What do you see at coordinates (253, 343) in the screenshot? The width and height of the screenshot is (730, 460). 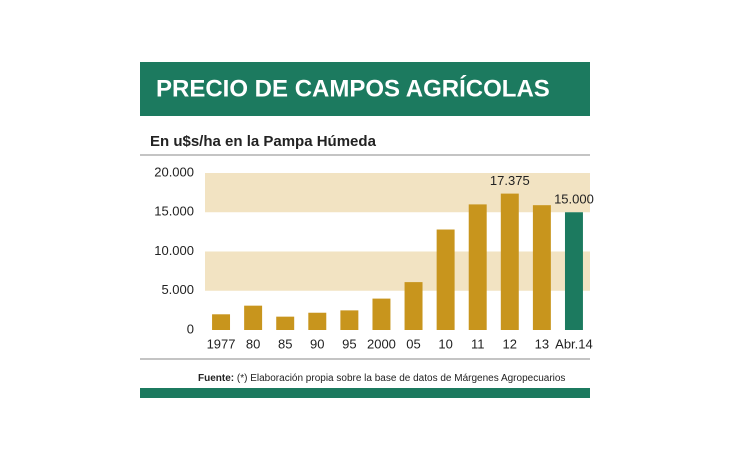 I see `x-tick-label: 80` at bounding box center [253, 343].